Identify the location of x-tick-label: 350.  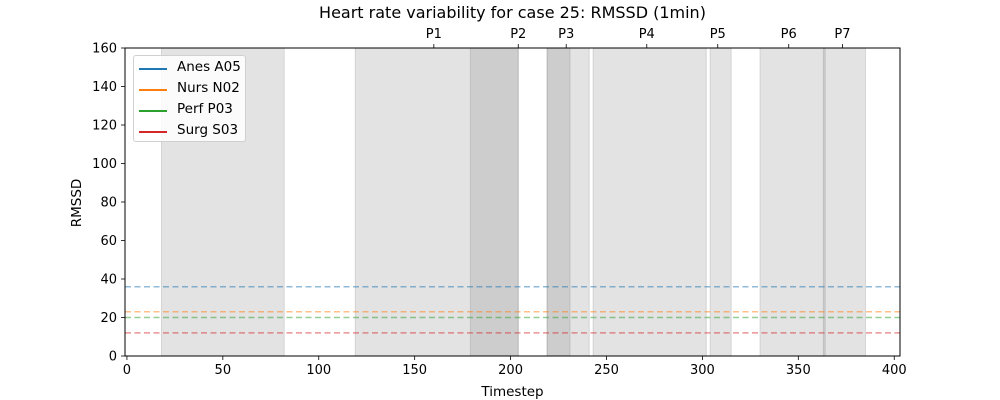
(798, 370).